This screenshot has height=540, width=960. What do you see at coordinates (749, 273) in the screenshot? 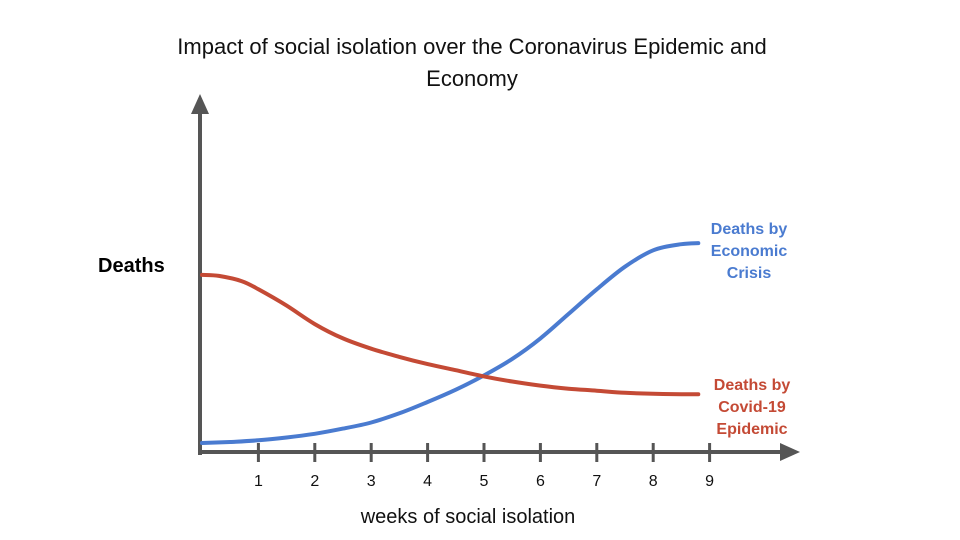
I see `series-label-economic-line-3: Crisis` at bounding box center [749, 273].